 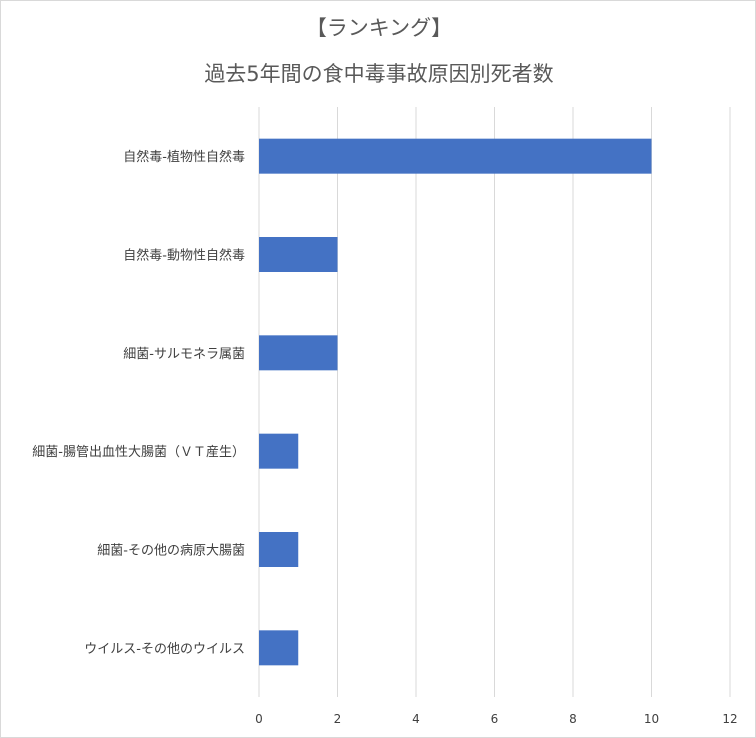 I want to click on category-label: 細菌-サルモネラ属菌, so click(x=184, y=354).